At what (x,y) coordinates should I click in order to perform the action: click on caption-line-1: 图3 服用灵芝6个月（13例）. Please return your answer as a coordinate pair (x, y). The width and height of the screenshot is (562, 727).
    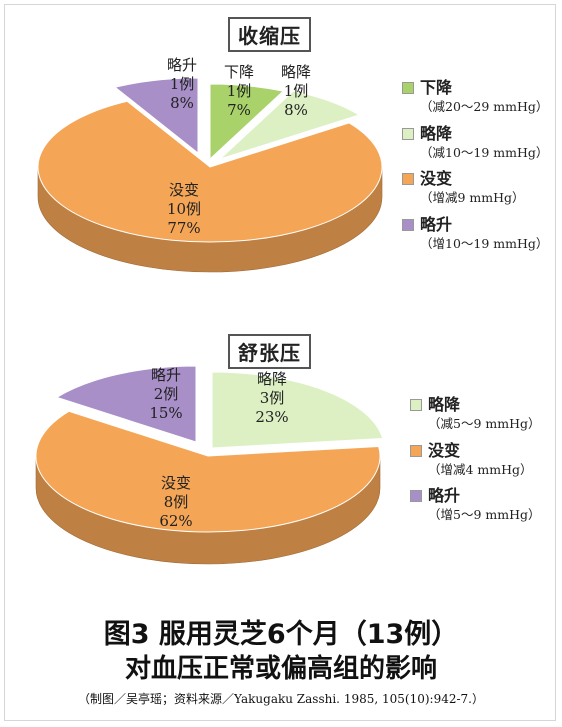
    Looking at the image, I should click on (281, 634).